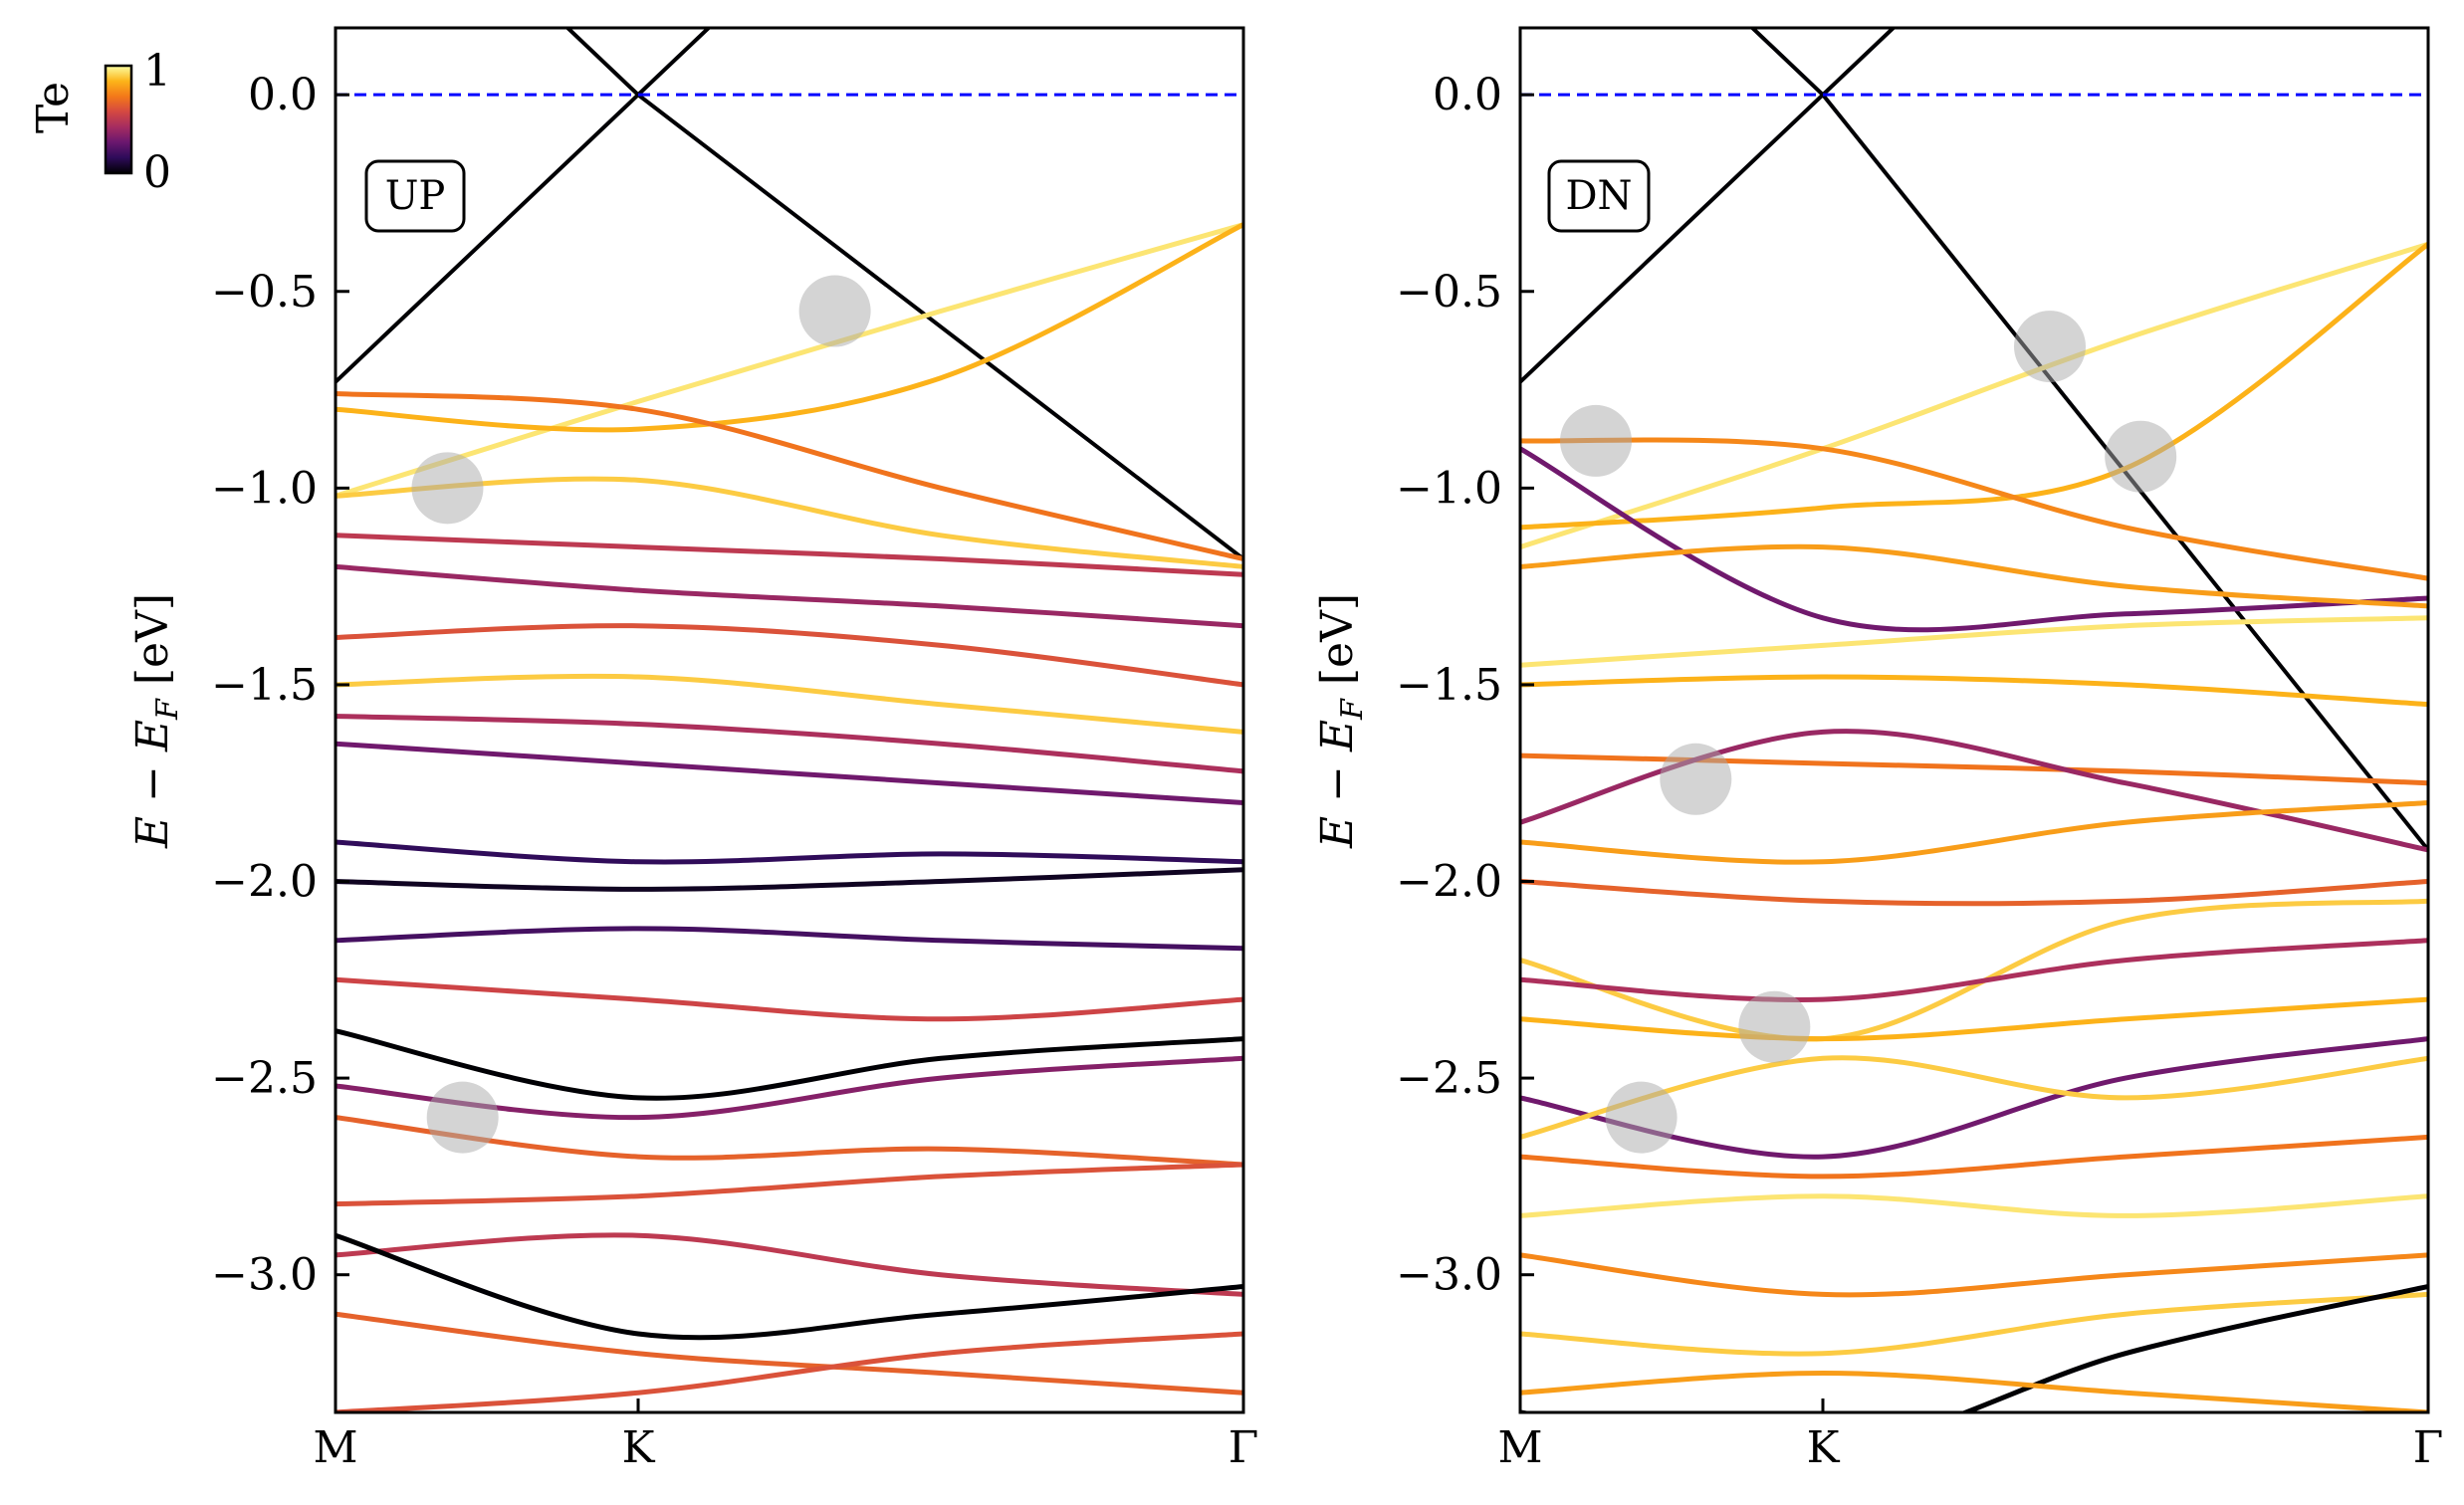  I want to click on colorbar-min-label: 0, so click(157, 172).